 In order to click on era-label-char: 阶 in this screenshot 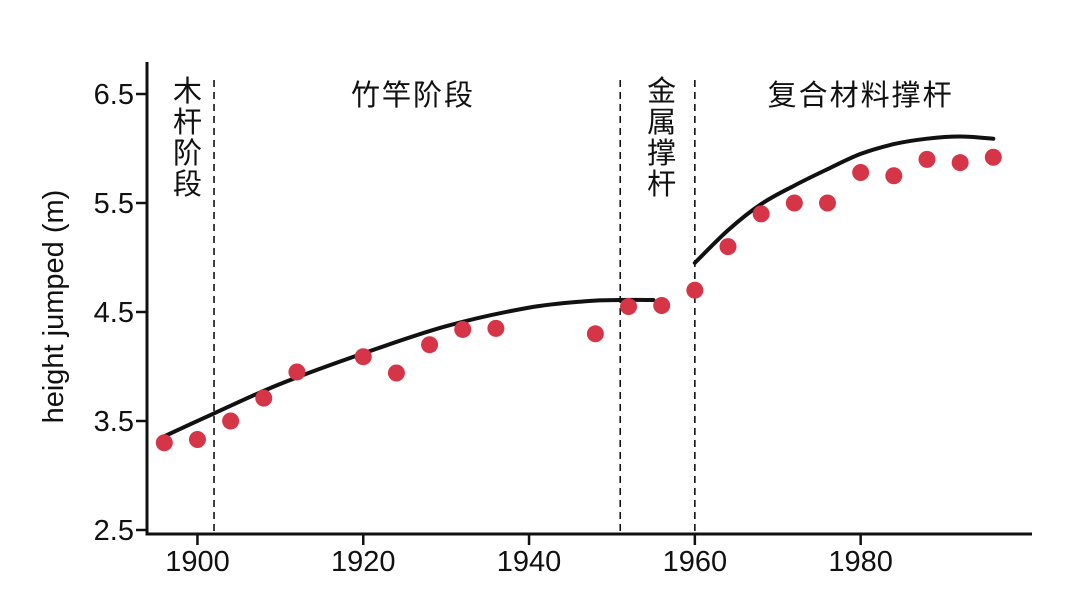, I will do `click(187, 153)`.